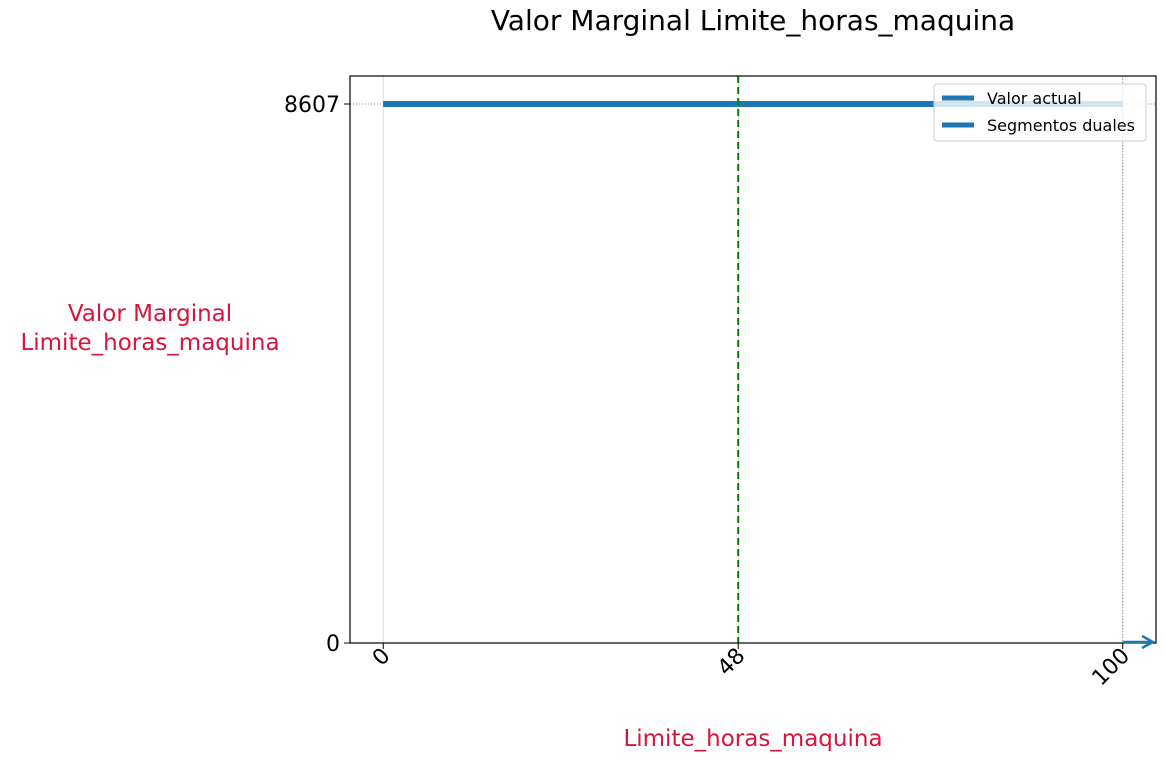  Describe the element at coordinates (1061, 125) in the screenshot. I see `legend-label-2: Segmentos duales` at that location.